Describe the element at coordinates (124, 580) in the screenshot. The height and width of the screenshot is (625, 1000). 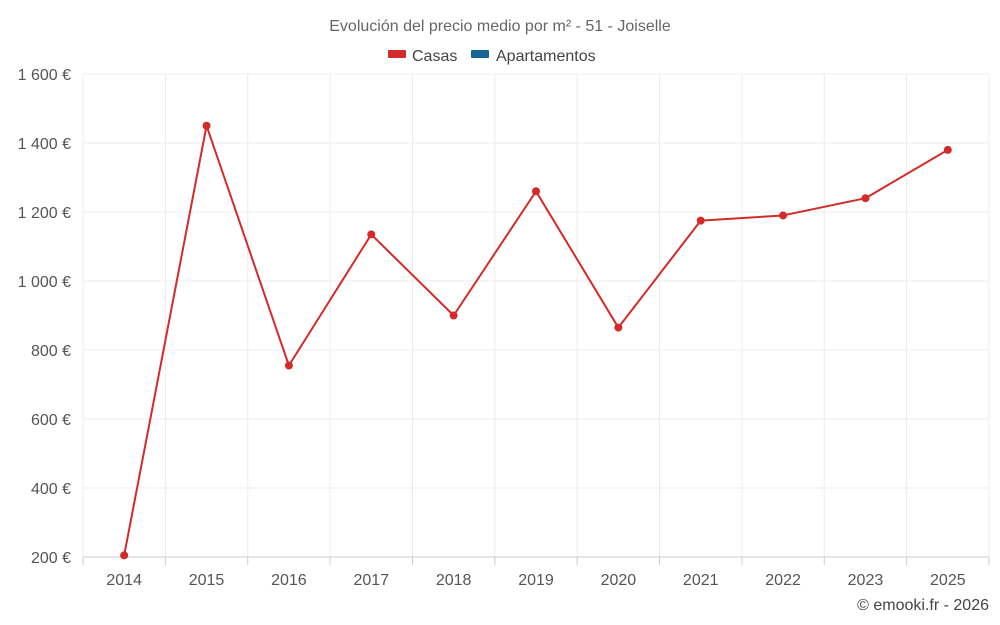
I see `x-tick-label: 2014` at that location.